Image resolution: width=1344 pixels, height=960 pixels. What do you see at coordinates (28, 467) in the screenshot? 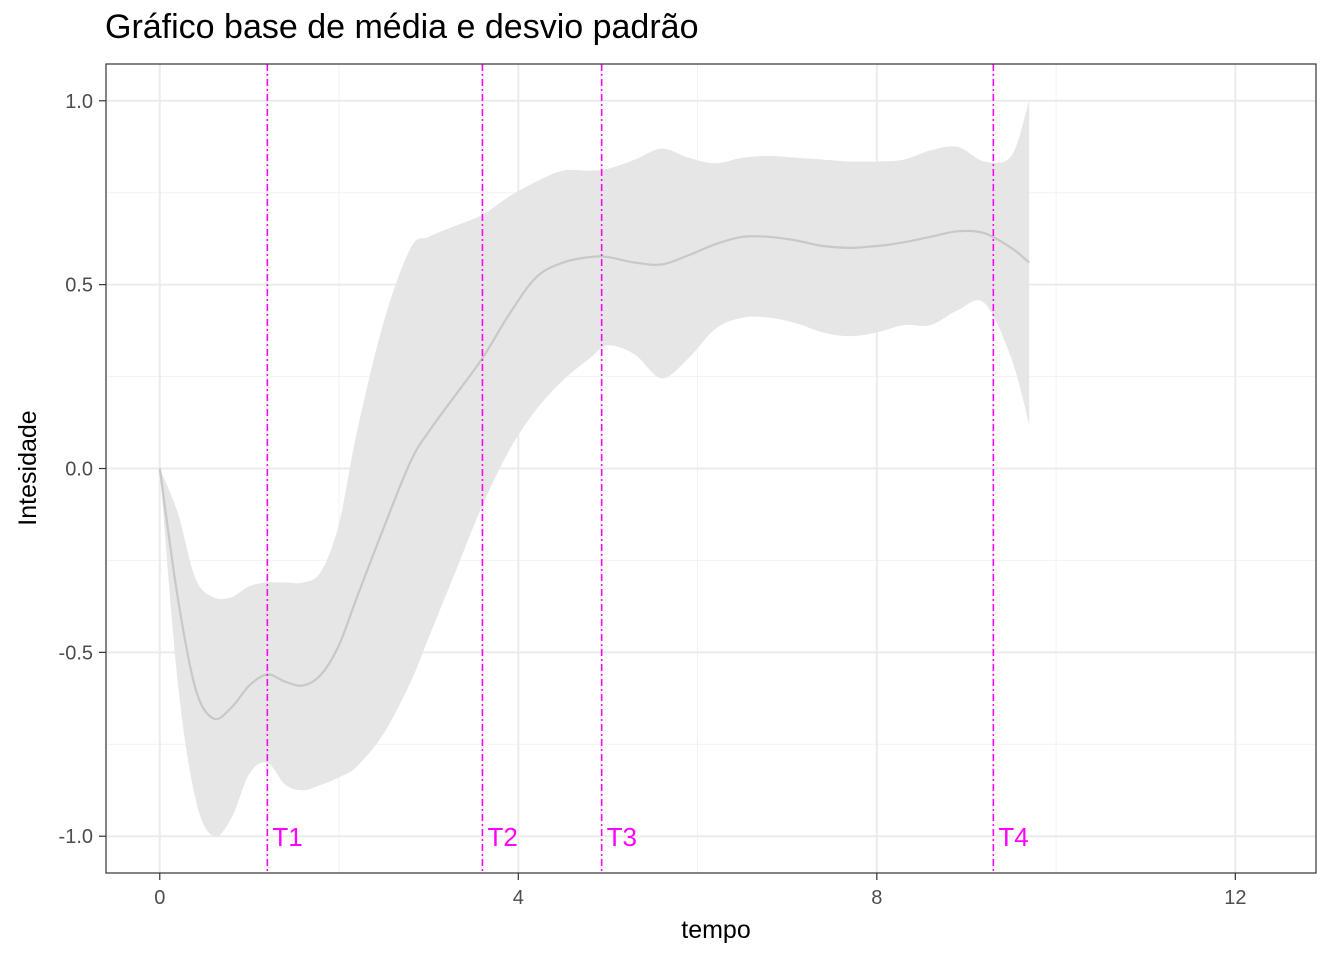
I see `y-axis-title: Intesidade` at bounding box center [28, 467].